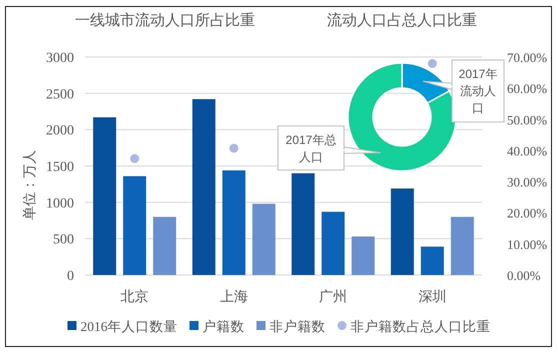 The width and height of the screenshot is (558, 354). I want to click on slice-label: 2017年总人口, so click(311, 148).